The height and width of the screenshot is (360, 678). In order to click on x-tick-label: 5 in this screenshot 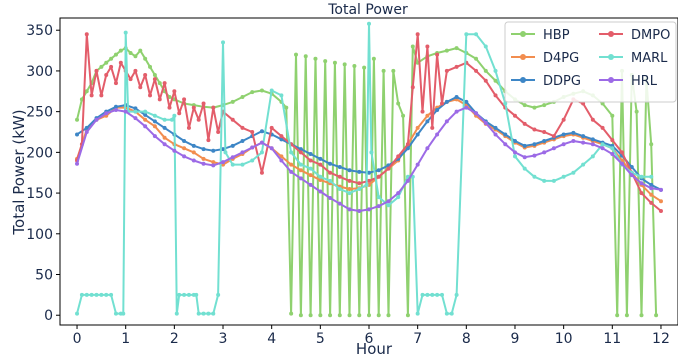, I will do `click(320, 339)`.